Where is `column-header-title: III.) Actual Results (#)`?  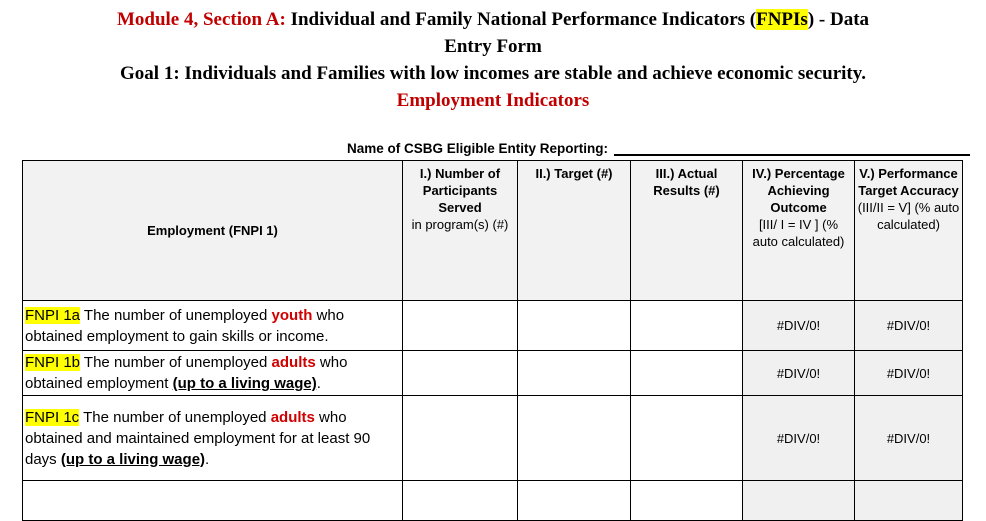
column-header-title: III.) Actual Results (#) is located at coordinates (686, 182).